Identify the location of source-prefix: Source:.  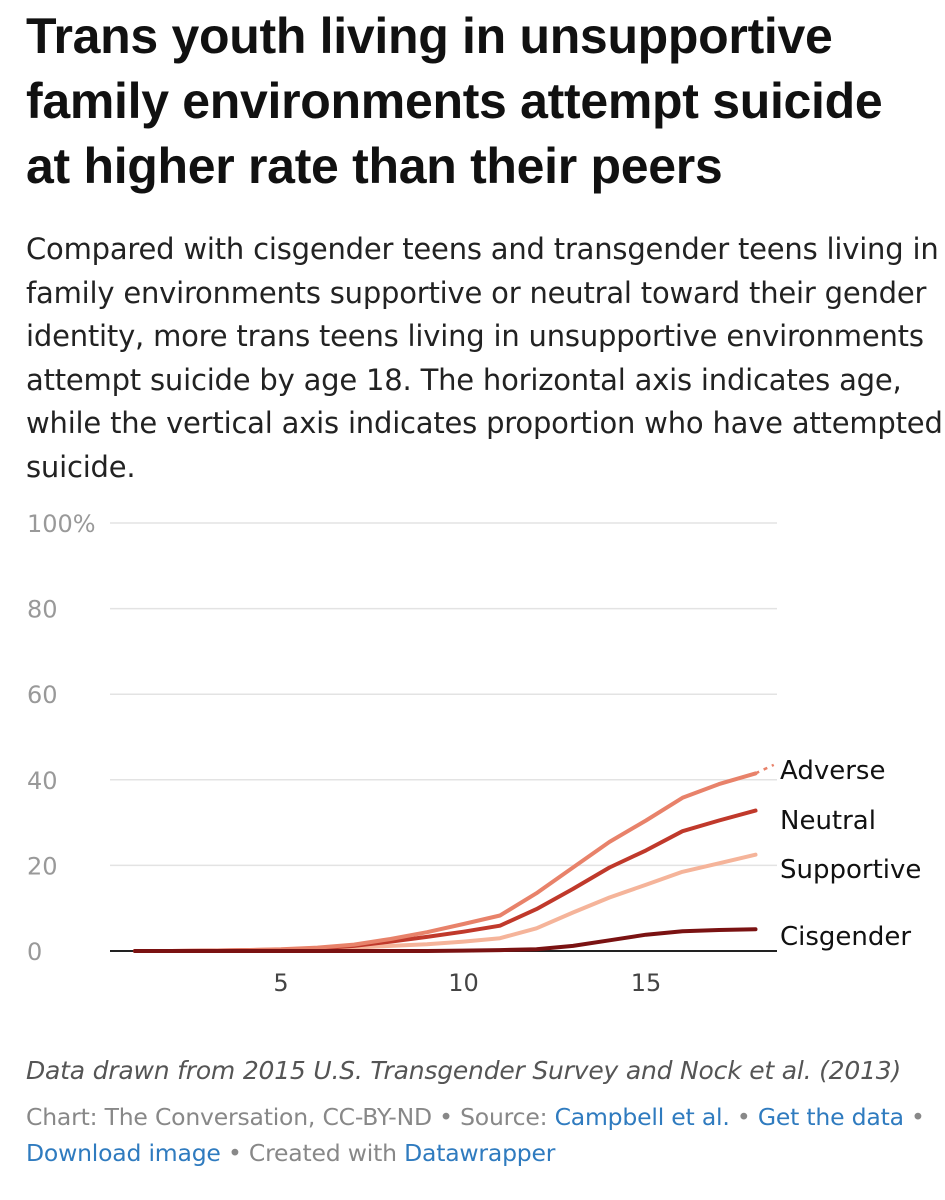
(507, 1117).